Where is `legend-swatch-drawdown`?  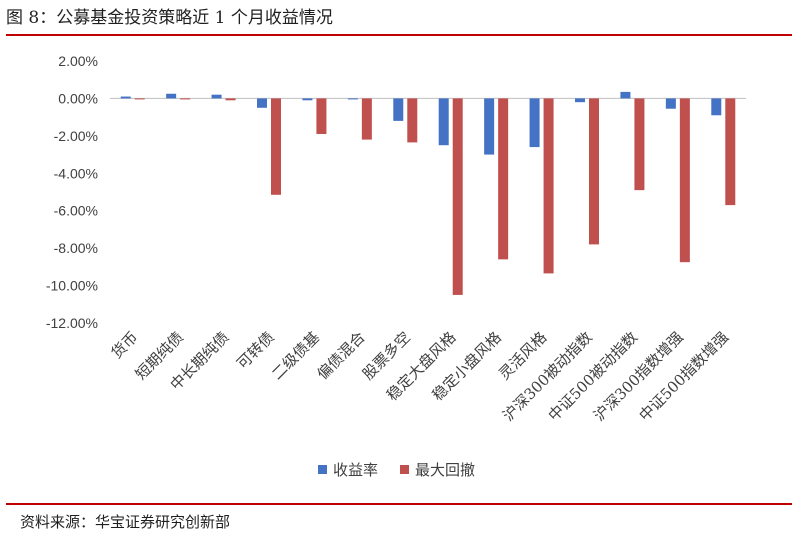
legend-swatch-drawdown is located at coordinates (404, 469).